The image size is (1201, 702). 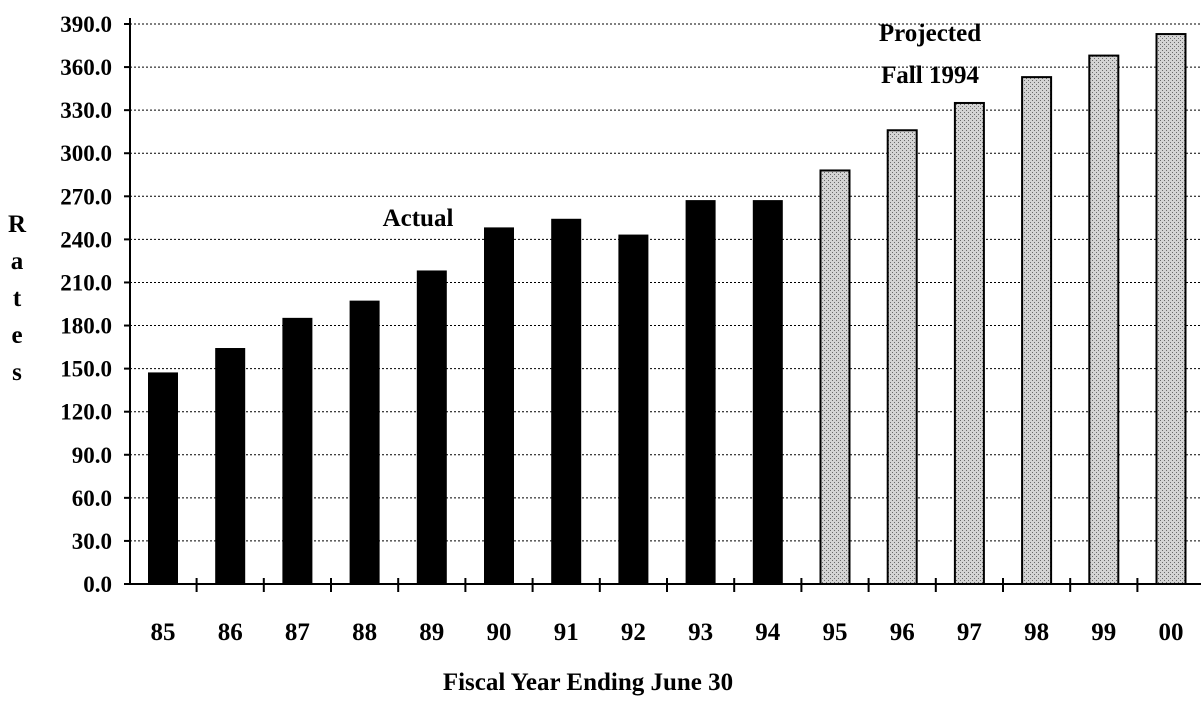 I want to click on x-tick-label: 89, so click(x=431, y=632).